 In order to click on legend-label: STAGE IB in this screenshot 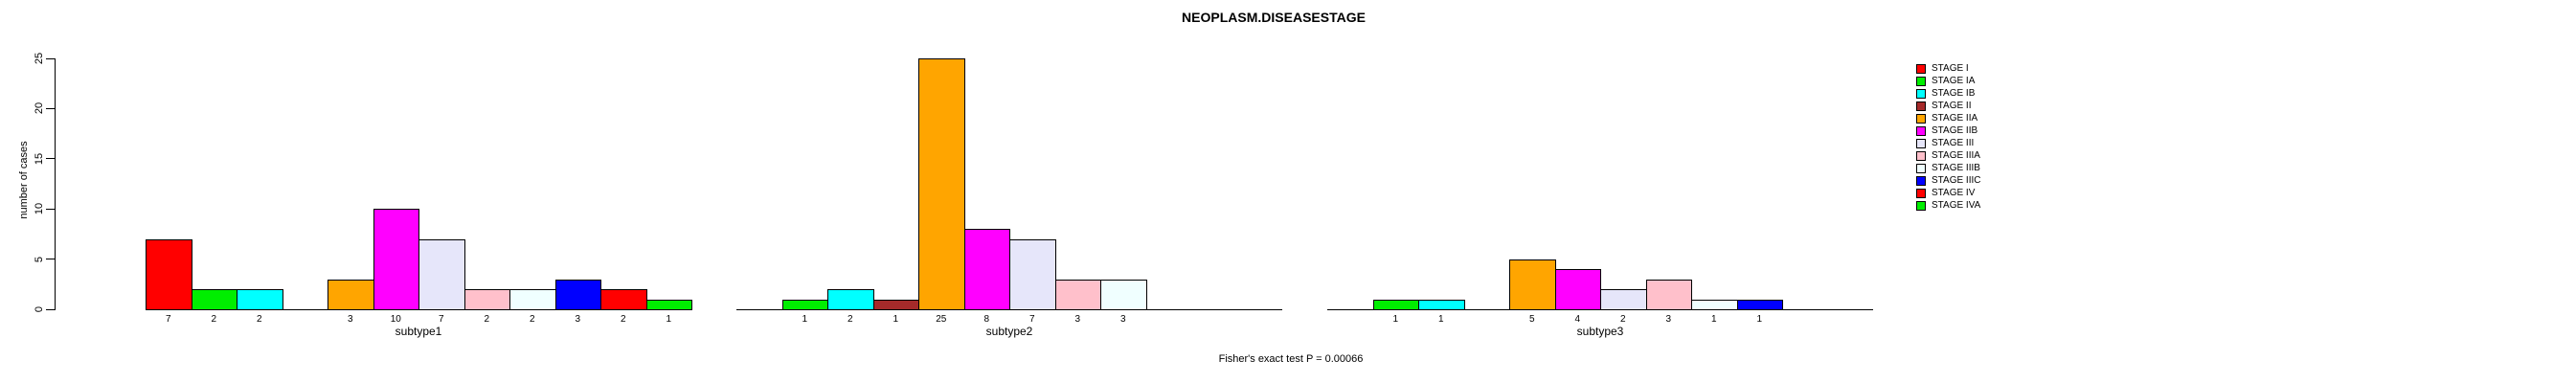, I will do `click(1954, 93)`.